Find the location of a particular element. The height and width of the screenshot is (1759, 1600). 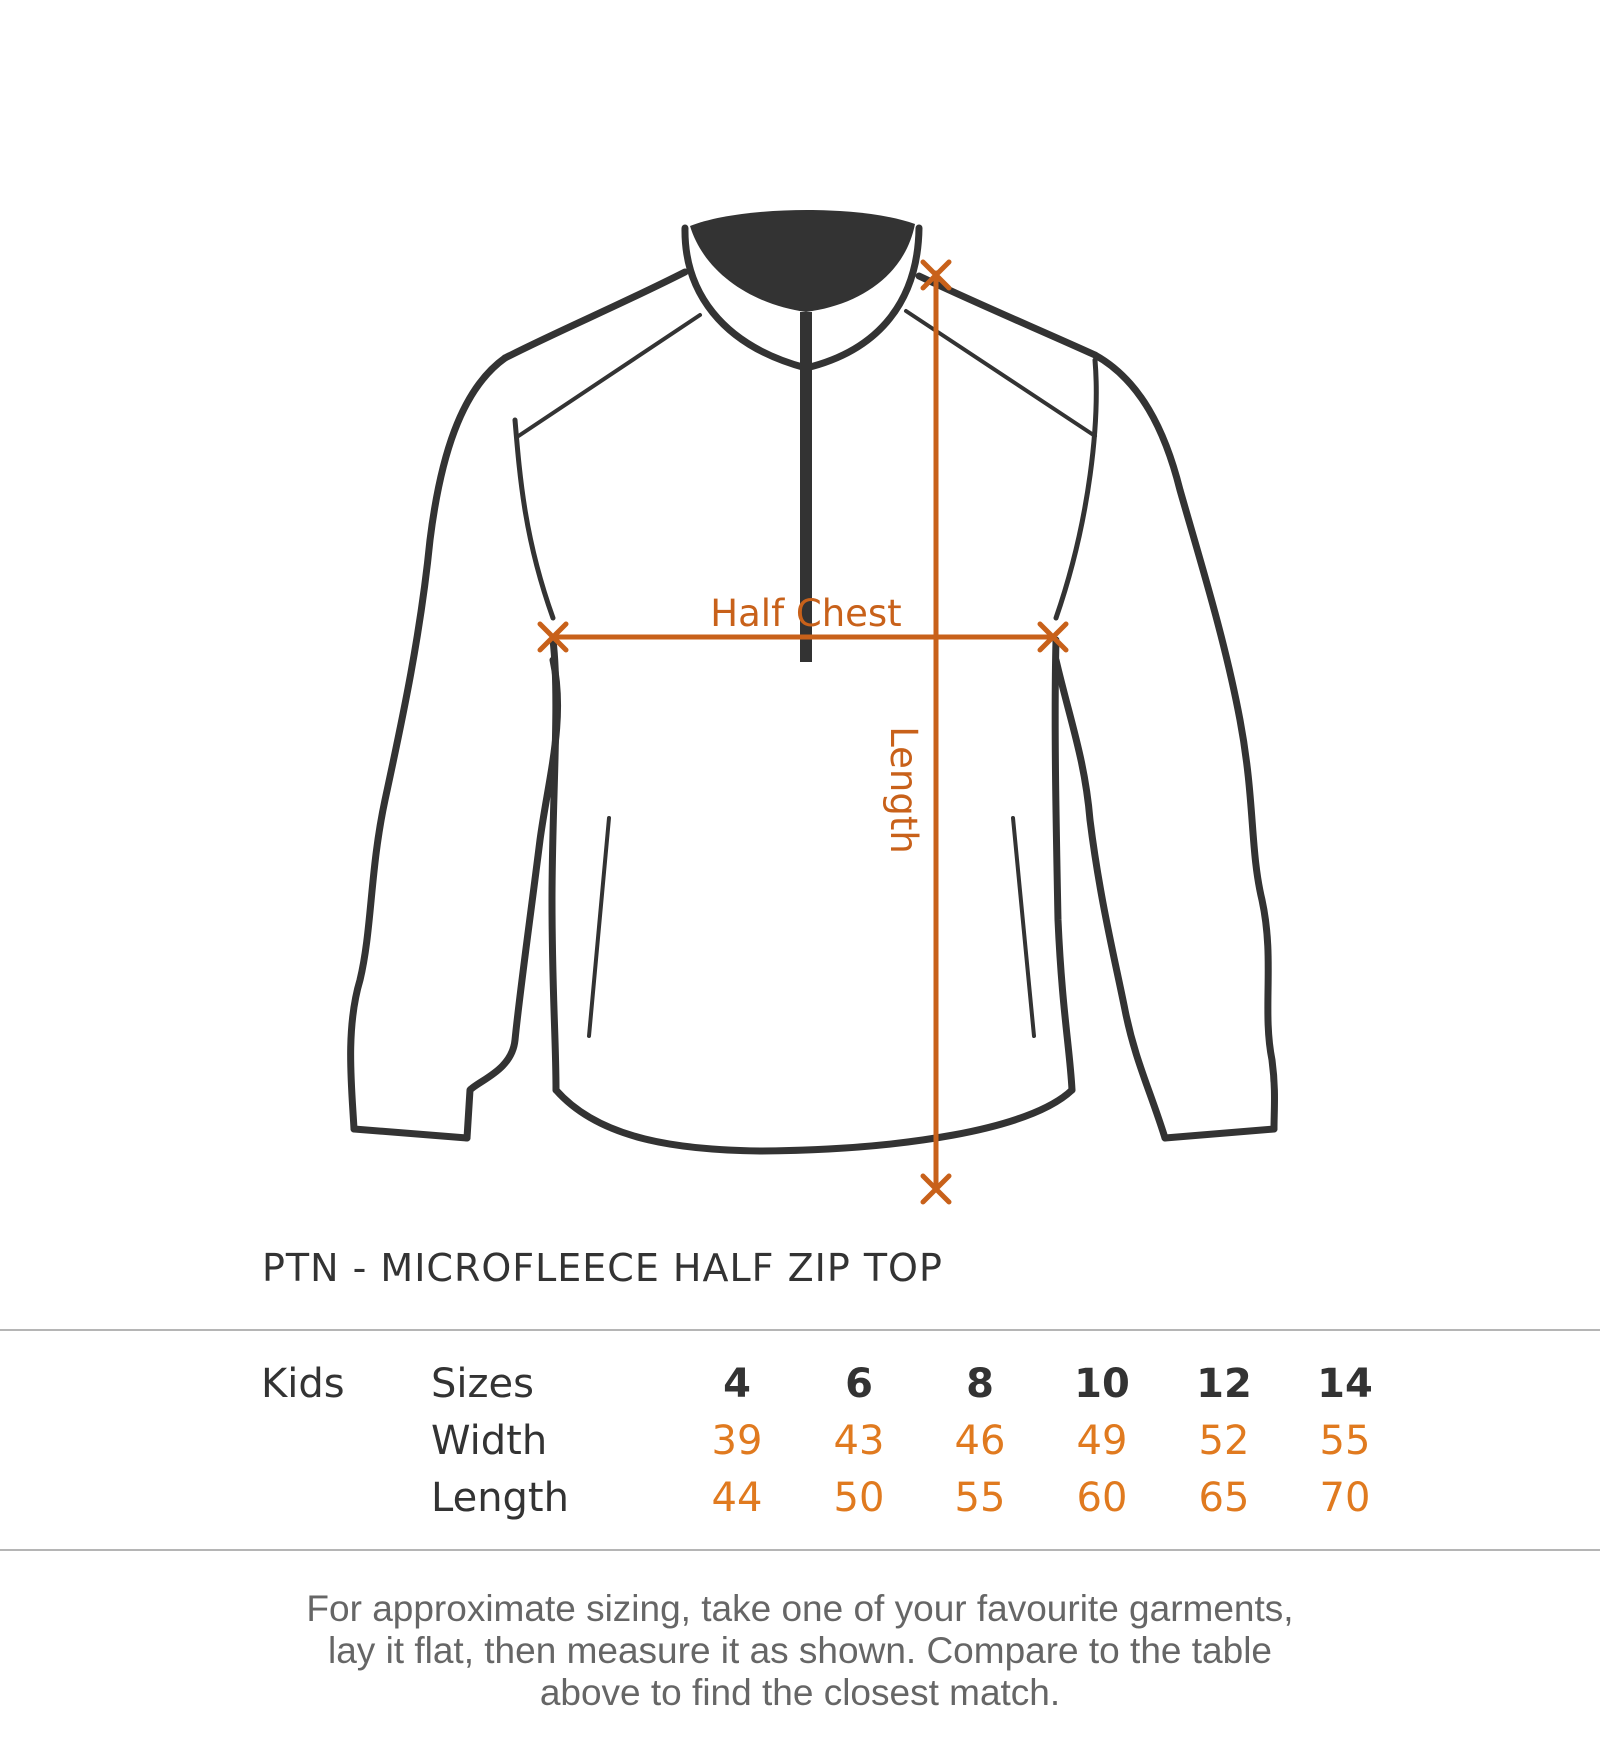

length-cell: 65 is located at coordinates (1224, 1498).